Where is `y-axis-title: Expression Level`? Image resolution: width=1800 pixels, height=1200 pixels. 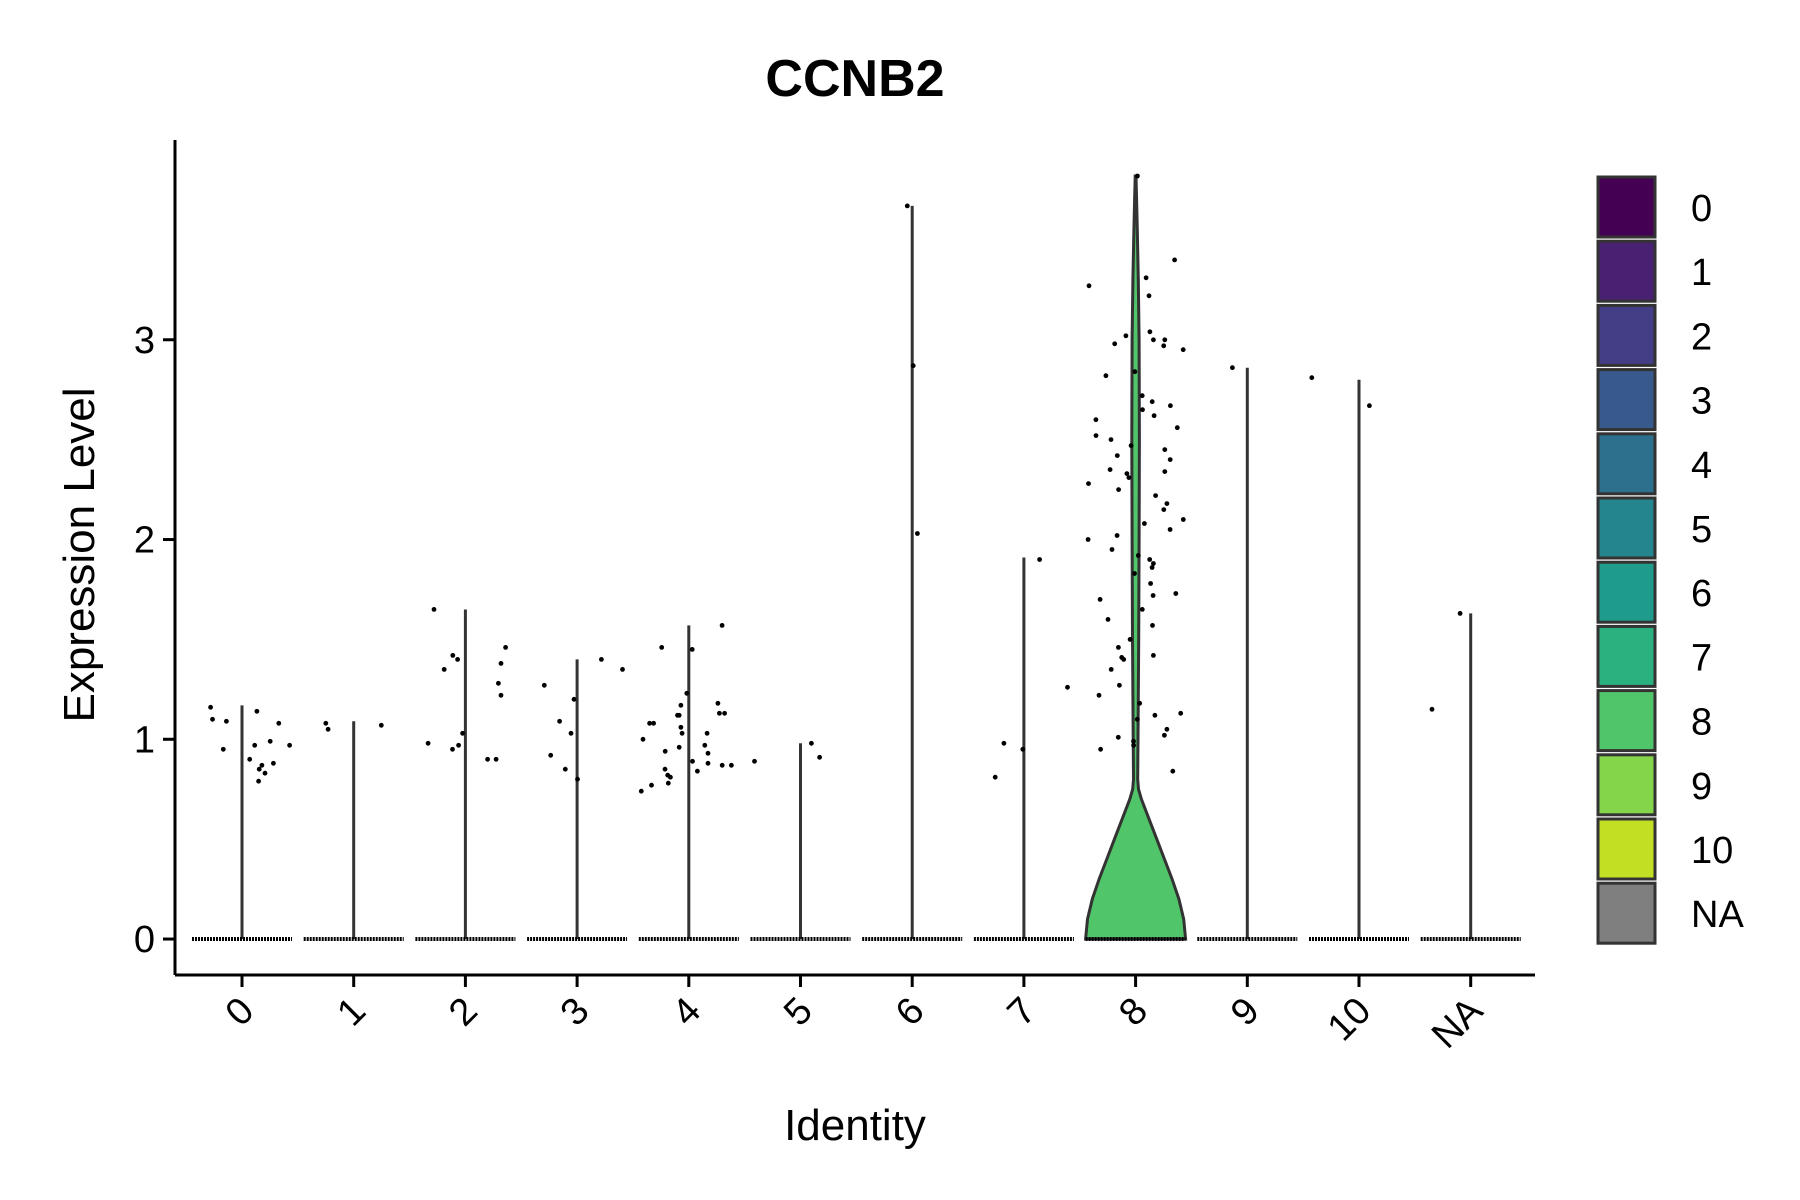
y-axis-title: Expression Level is located at coordinates (79, 554).